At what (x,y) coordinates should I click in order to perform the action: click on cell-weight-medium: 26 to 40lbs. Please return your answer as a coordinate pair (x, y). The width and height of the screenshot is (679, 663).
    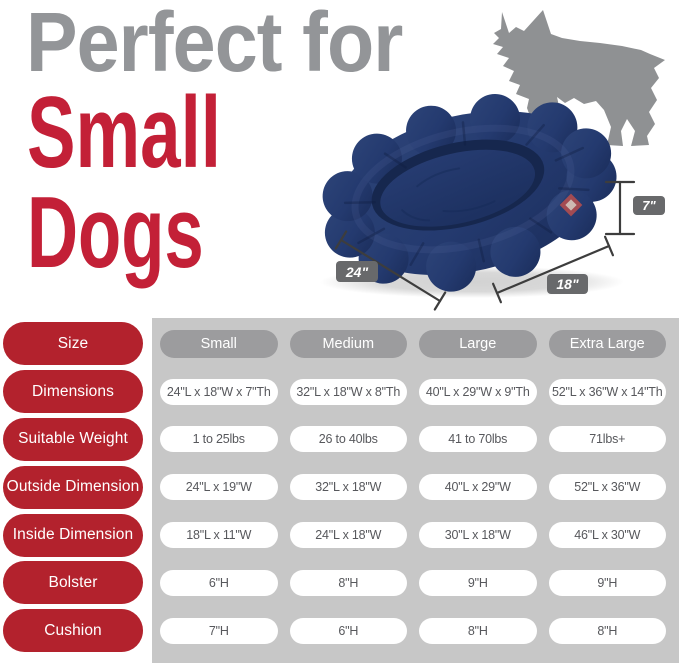
    Looking at the image, I should click on (348, 439).